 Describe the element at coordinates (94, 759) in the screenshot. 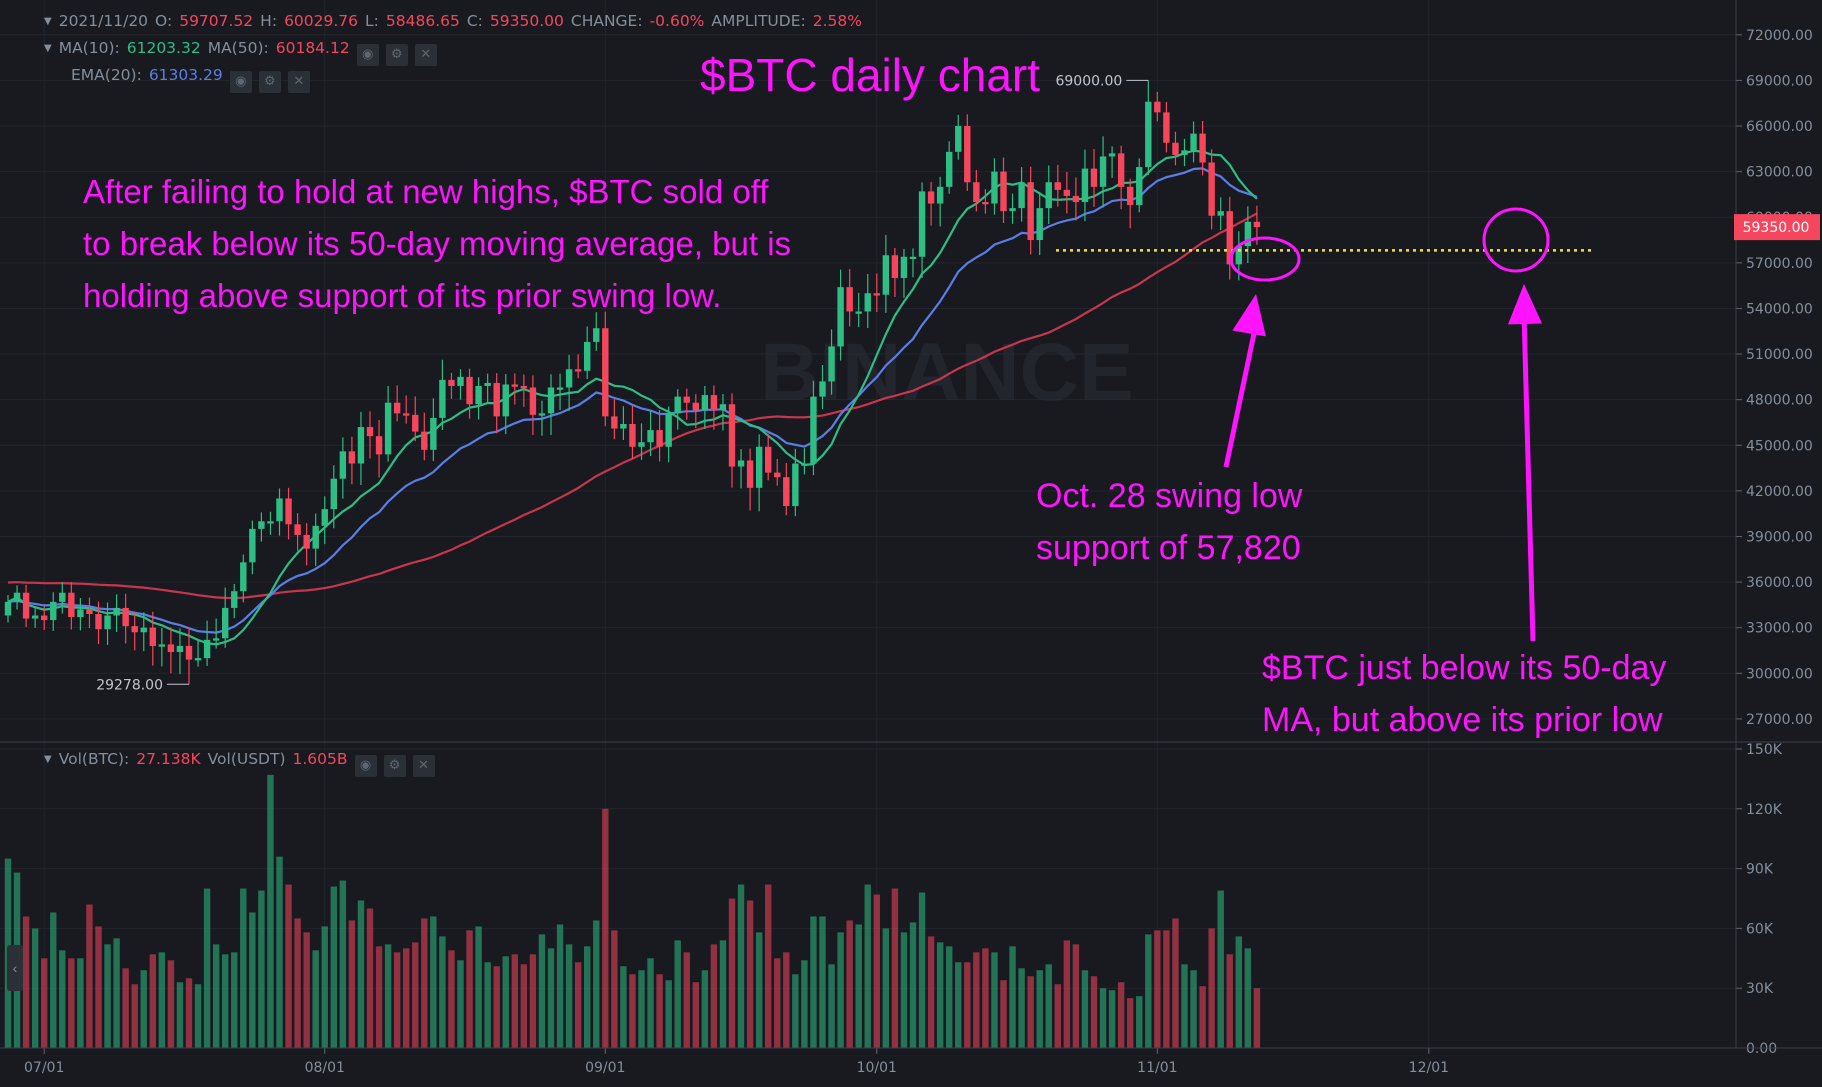

I see `vol-btc-label: Vol(BTC):` at that location.